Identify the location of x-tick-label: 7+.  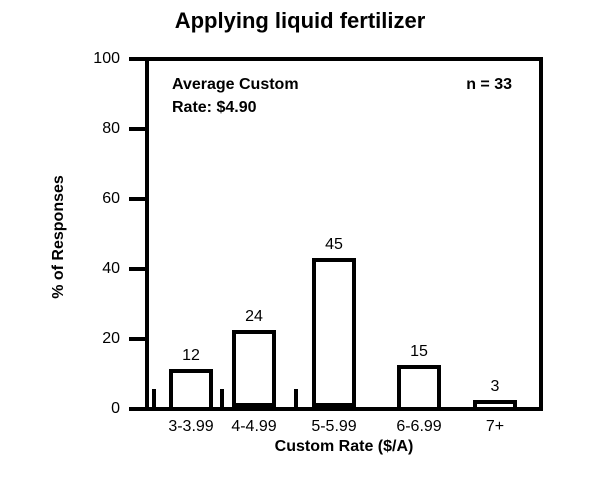
(495, 426).